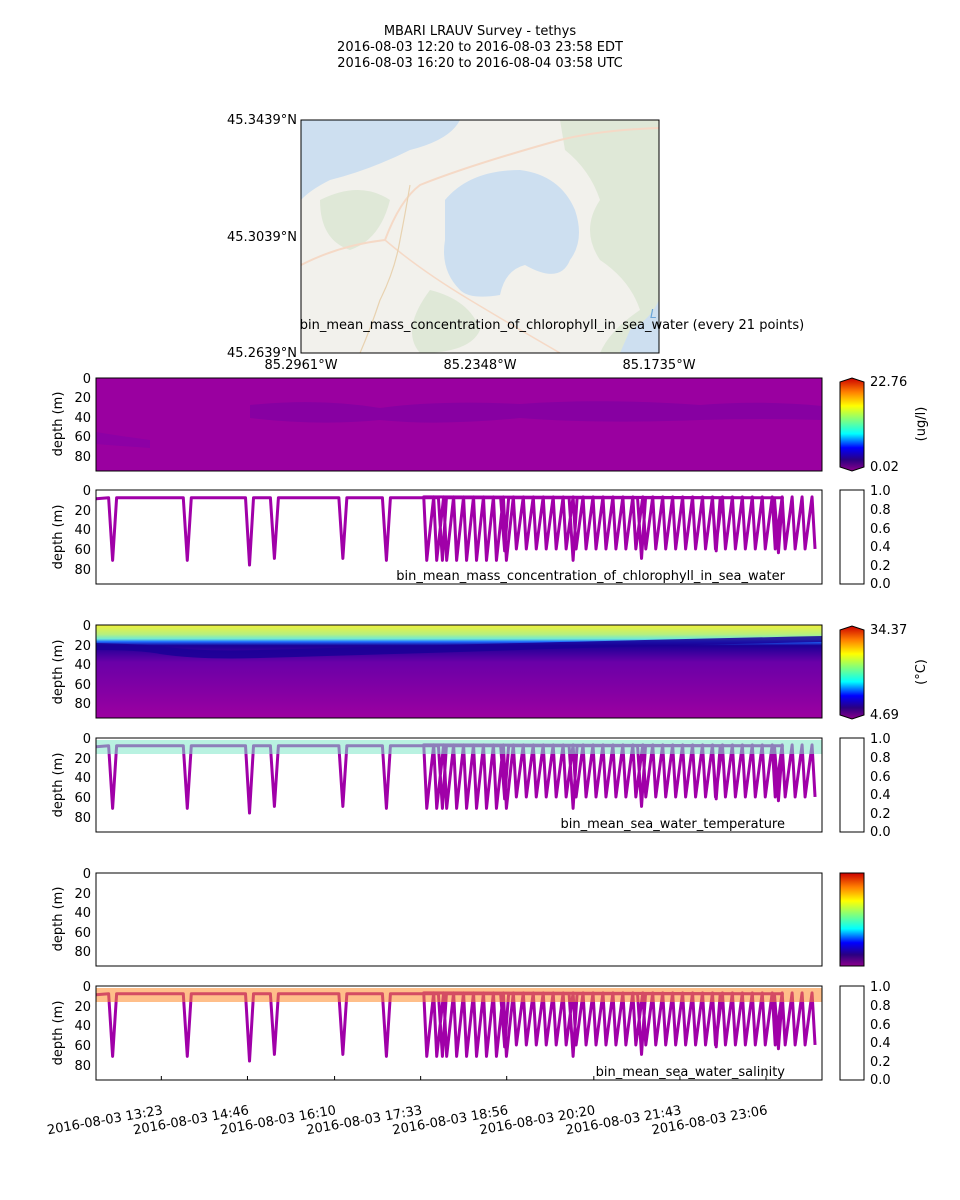  I want to click on salinity-heatmap-panel: 0 20 40 60 80 depth (m), so click(458, 917).